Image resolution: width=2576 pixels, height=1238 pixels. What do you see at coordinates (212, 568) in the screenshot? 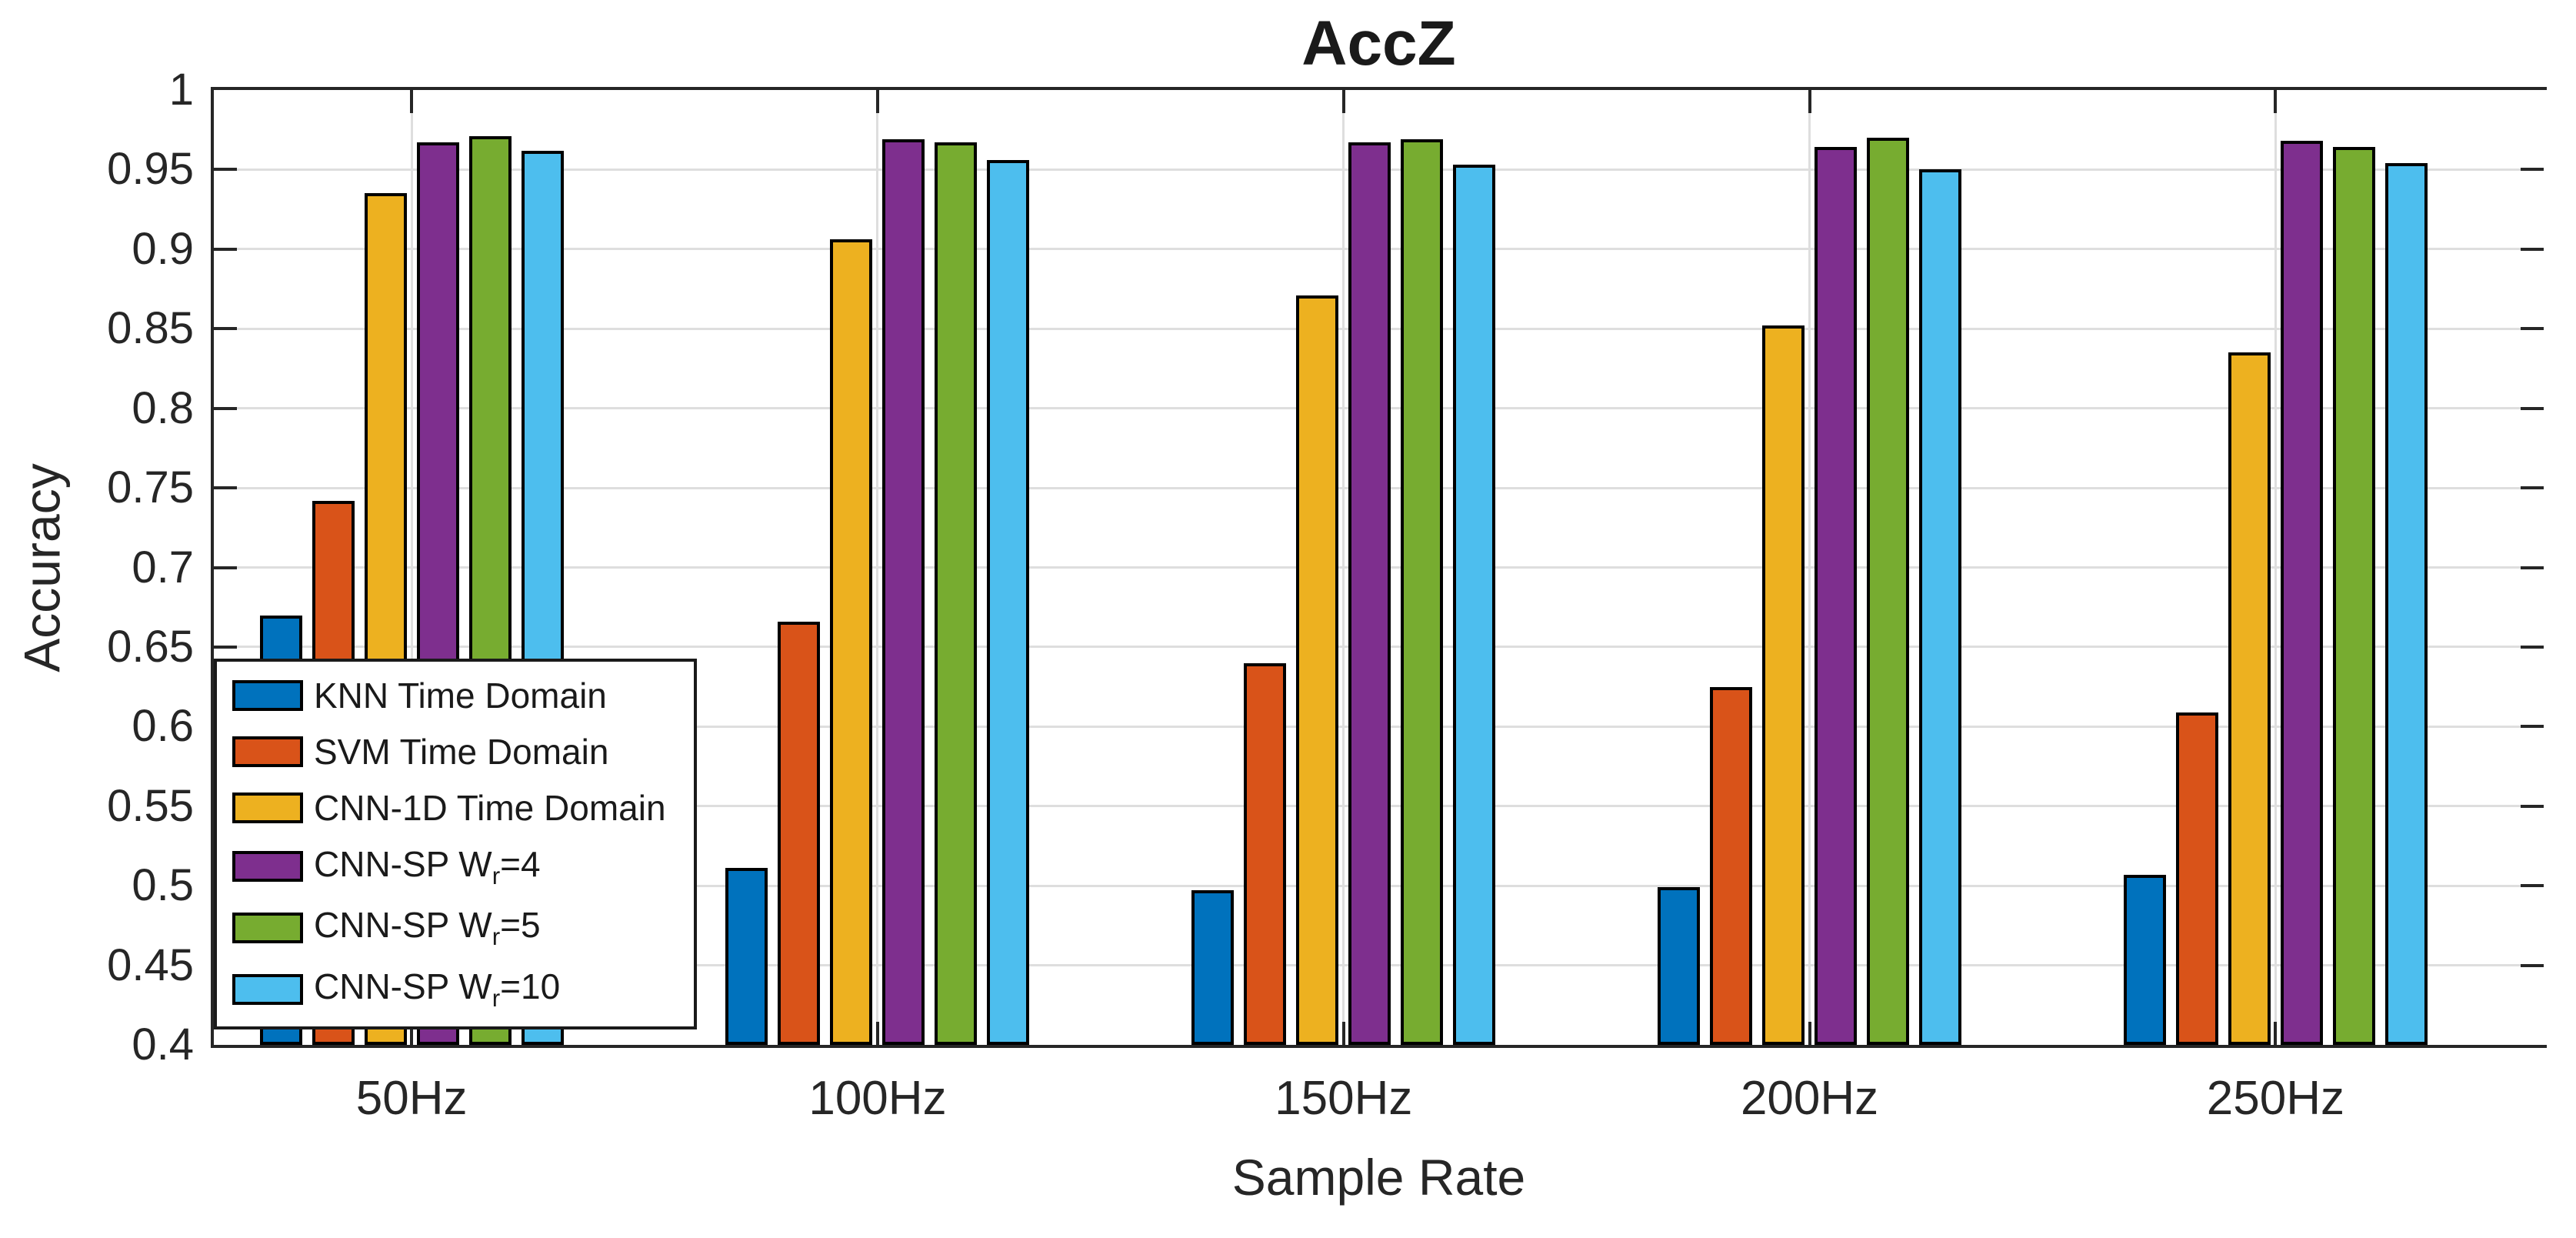
I see `y-axis-line` at bounding box center [212, 568].